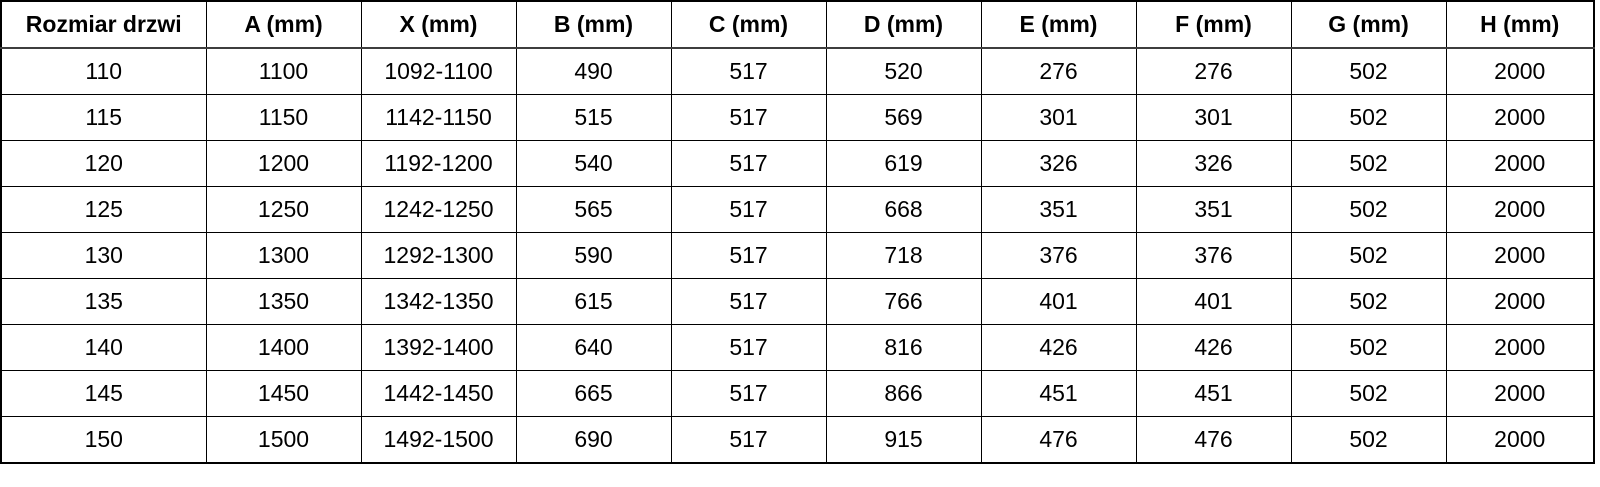 This screenshot has height=487, width=1600. Describe the element at coordinates (103, 301) in the screenshot. I see `table-cell: 135` at that location.